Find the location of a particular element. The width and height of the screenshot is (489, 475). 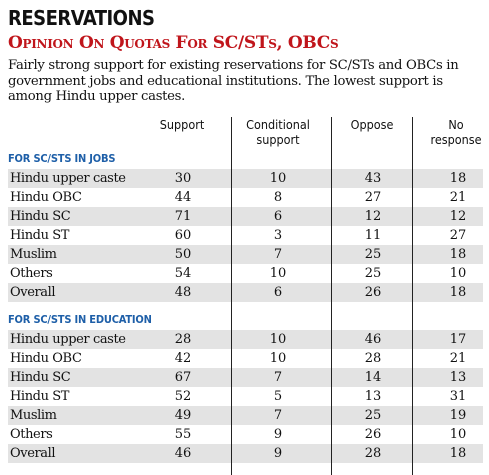

table-row: Others 55 9 26 10 is located at coordinates (245, 434).